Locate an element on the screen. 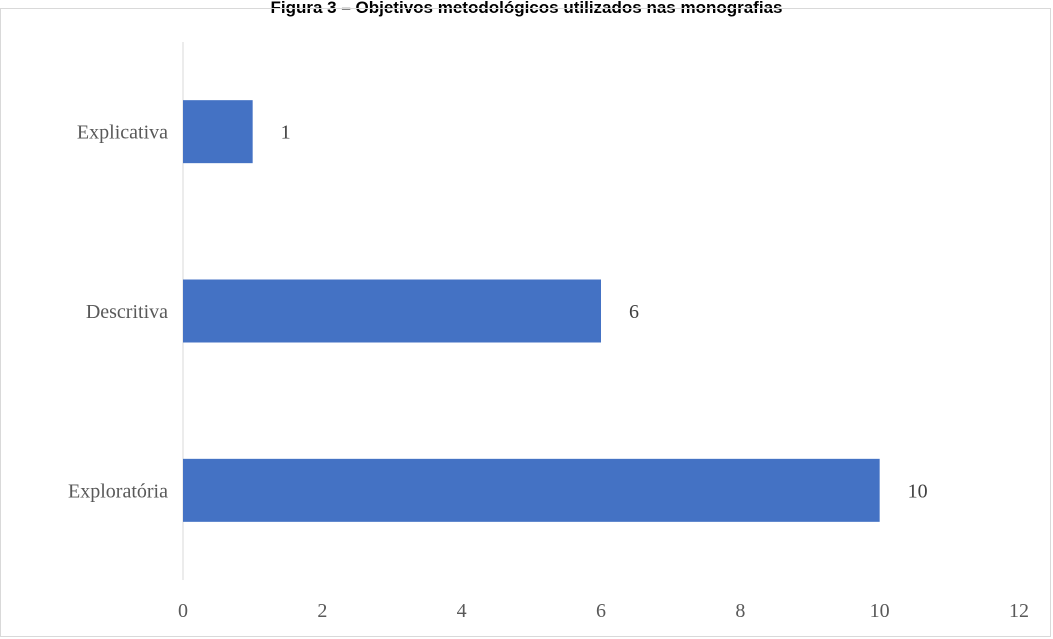  data-label-descritiva: 6 is located at coordinates (634, 312).